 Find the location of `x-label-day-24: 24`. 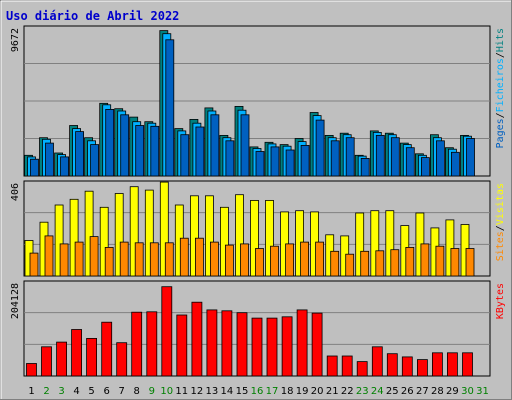

x-label-day-24: 24 is located at coordinates (377, 391).